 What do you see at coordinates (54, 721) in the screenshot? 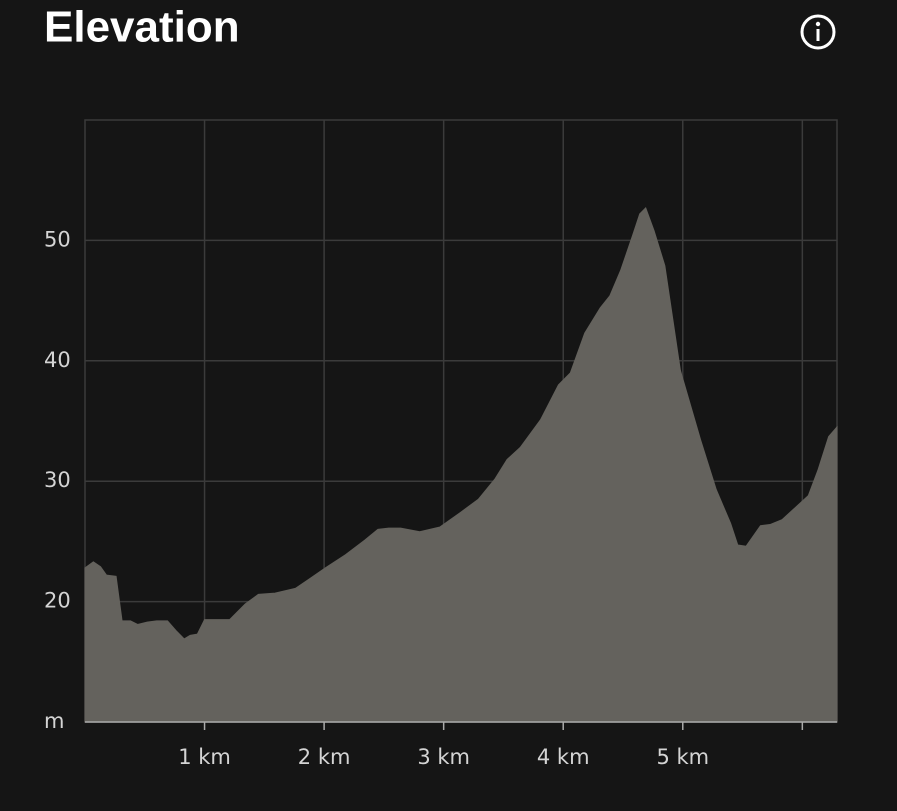
I see `y-tick-label: m` at bounding box center [54, 721].